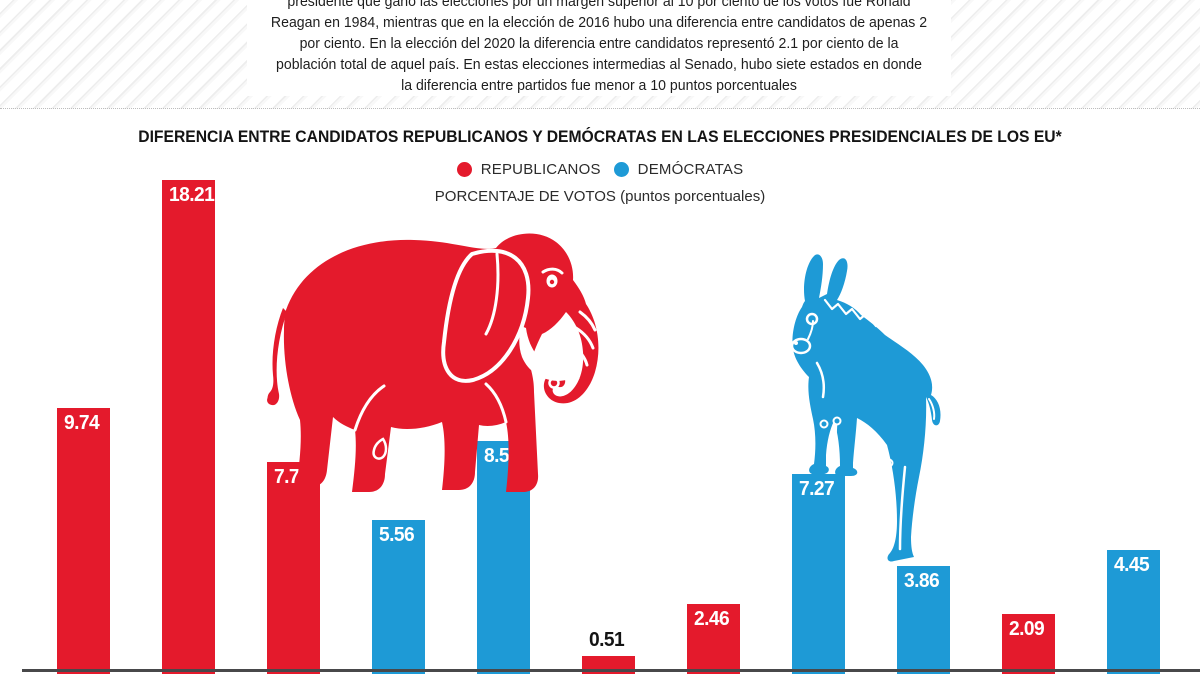  I want to click on donkey-eye, so click(812, 319).